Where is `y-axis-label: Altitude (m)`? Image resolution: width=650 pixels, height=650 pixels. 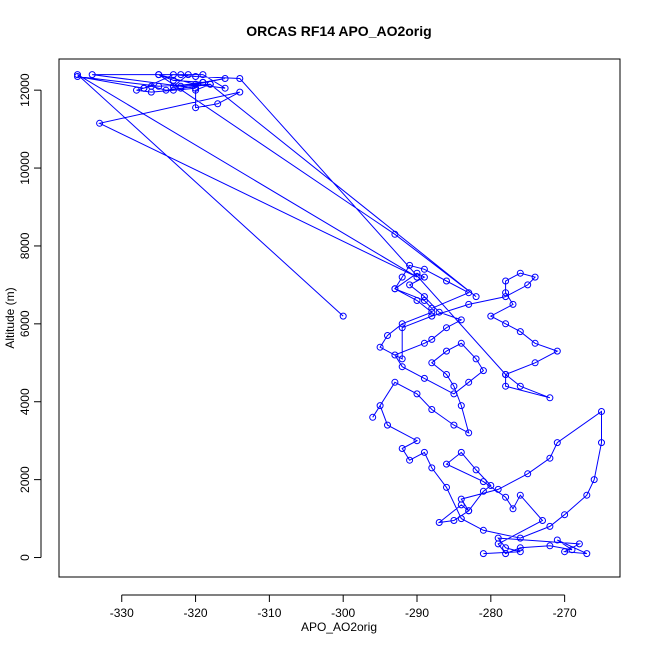
y-axis-label: Altitude (m) is located at coordinates (10, 317).